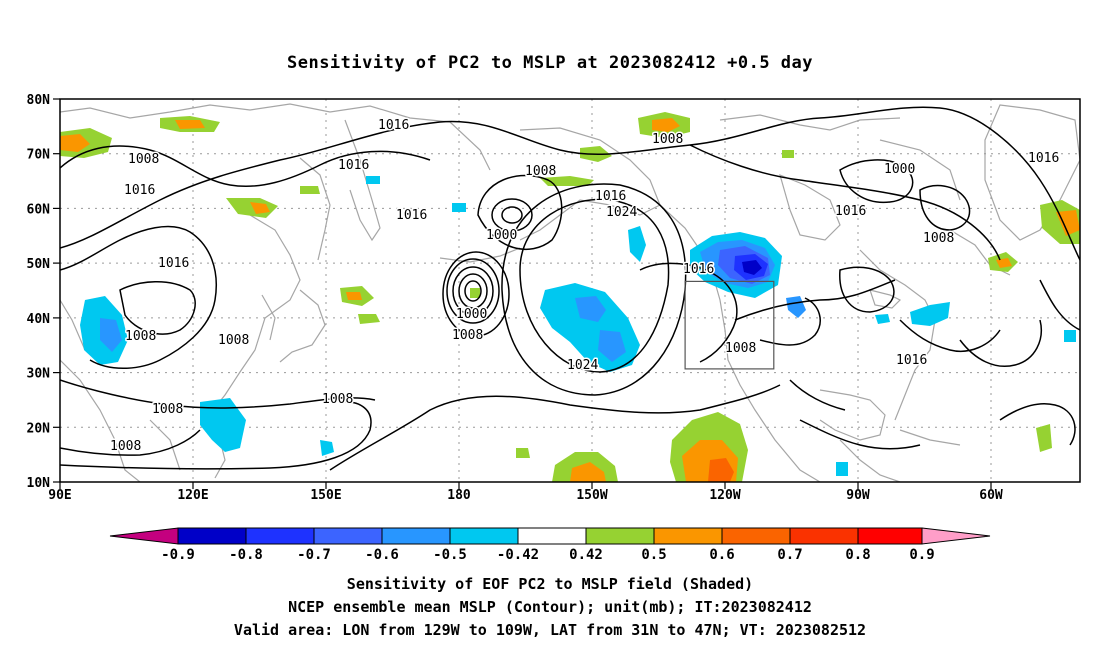 The width and height of the screenshot is (1100, 650). Describe the element at coordinates (39, 100) in the screenshot. I see `lat-tick-label: 80N` at that location.